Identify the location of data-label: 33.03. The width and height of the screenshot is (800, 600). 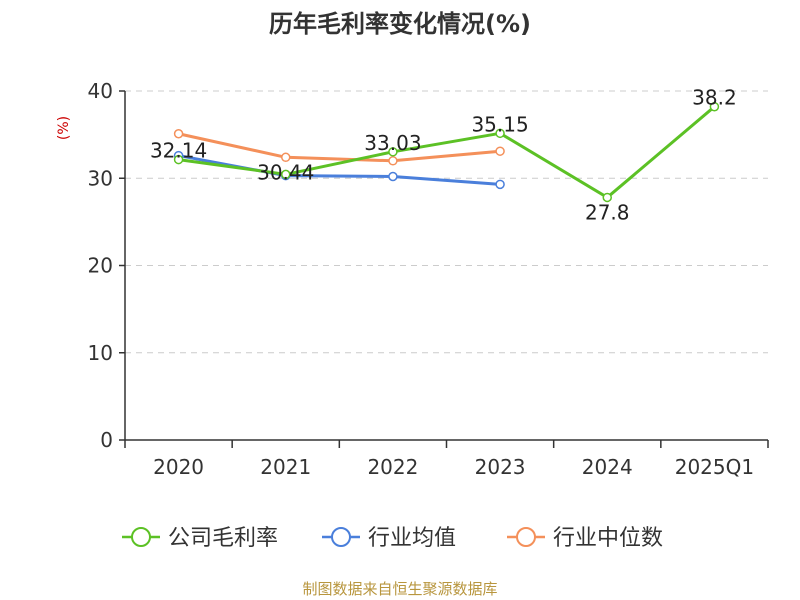
(392, 143).